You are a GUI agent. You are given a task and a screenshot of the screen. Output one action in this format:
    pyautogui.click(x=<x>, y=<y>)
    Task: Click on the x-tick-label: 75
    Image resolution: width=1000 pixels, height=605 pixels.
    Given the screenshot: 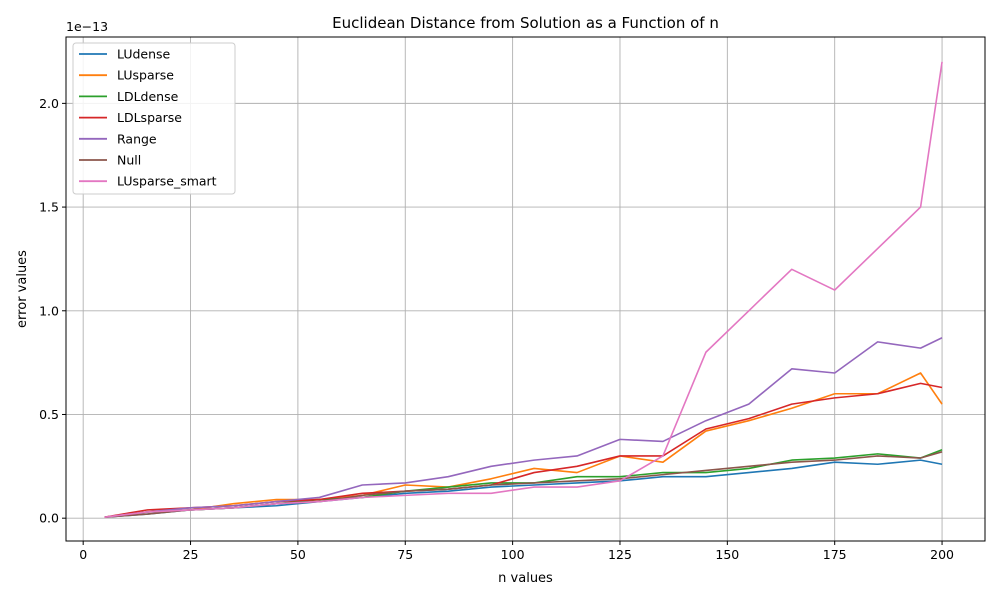 What is the action you would take?
    pyautogui.click(x=405, y=554)
    